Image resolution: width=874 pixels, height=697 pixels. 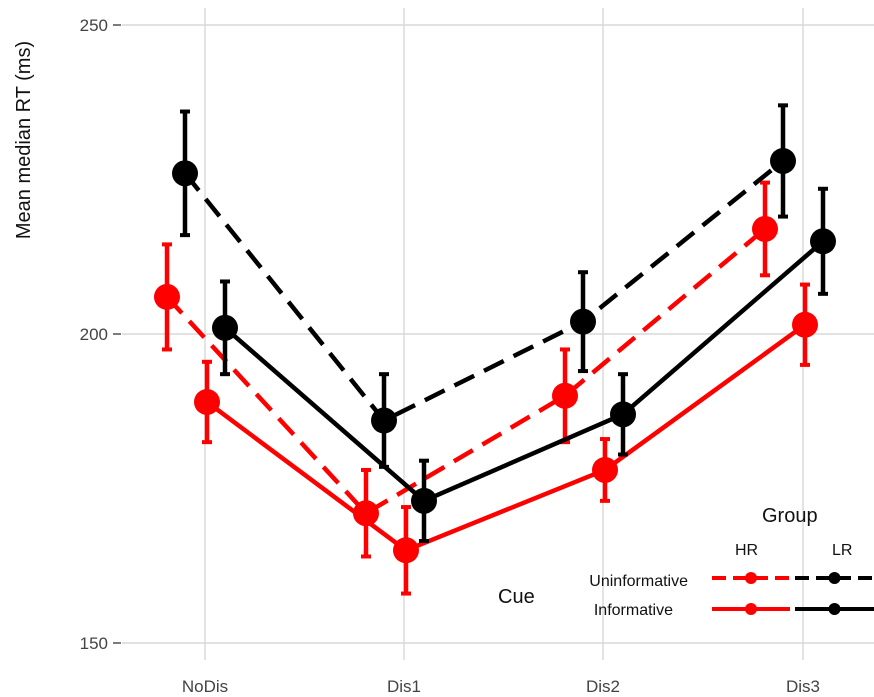 I want to click on legend-group-title: Group, so click(x=790, y=516).